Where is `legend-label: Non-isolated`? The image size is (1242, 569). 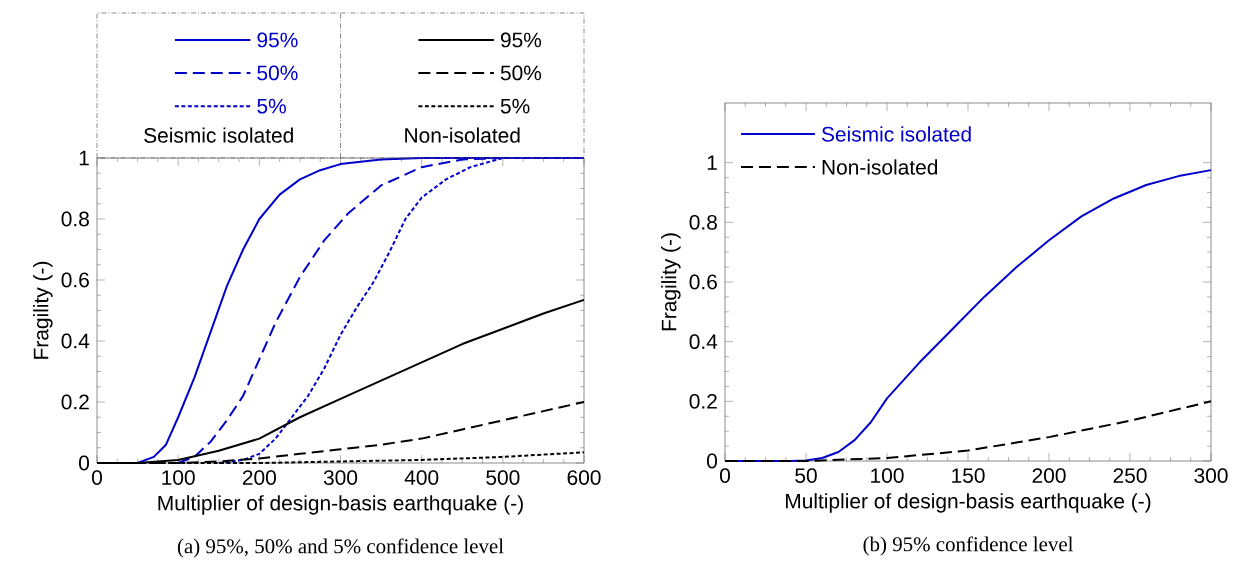
legend-label: Non-isolated is located at coordinates (880, 167).